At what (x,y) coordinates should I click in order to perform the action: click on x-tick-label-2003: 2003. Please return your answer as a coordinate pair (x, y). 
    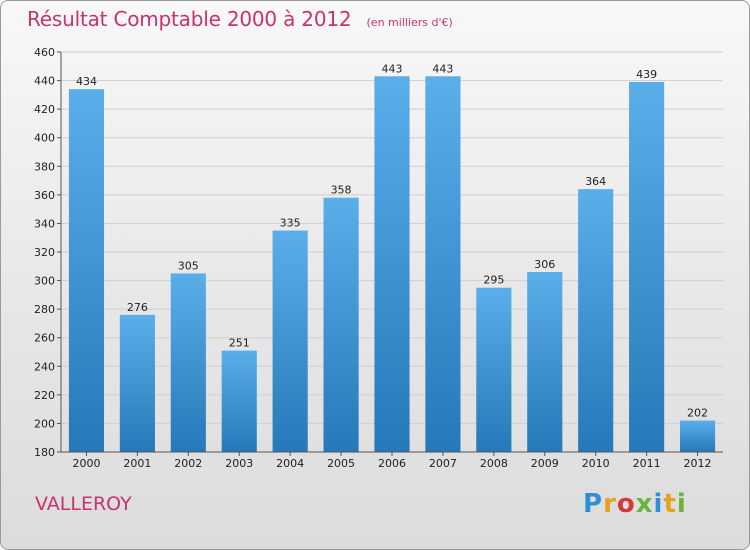
    Looking at the image, I should click on (239, 463).